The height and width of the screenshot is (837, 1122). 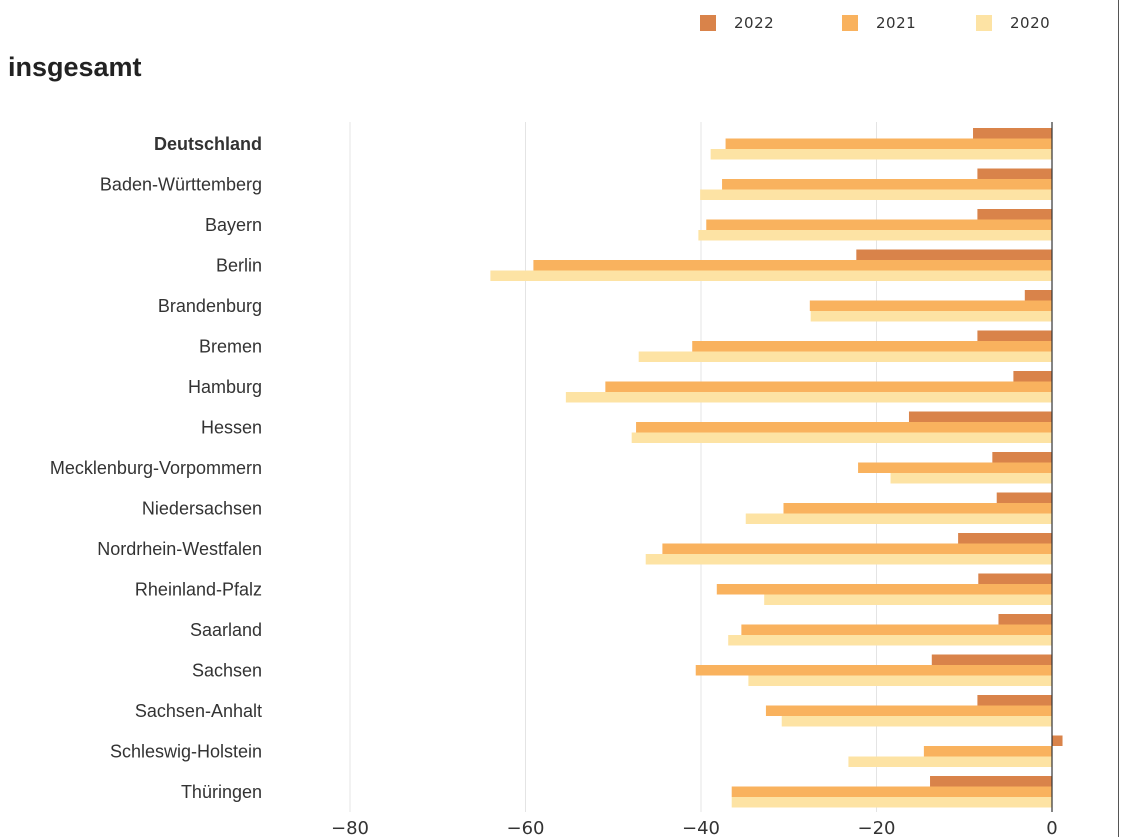 What do you see at coordinates (208, 144) in the screenshot?
I see `category-label: Deutschland` at bounding box center [208, 144].